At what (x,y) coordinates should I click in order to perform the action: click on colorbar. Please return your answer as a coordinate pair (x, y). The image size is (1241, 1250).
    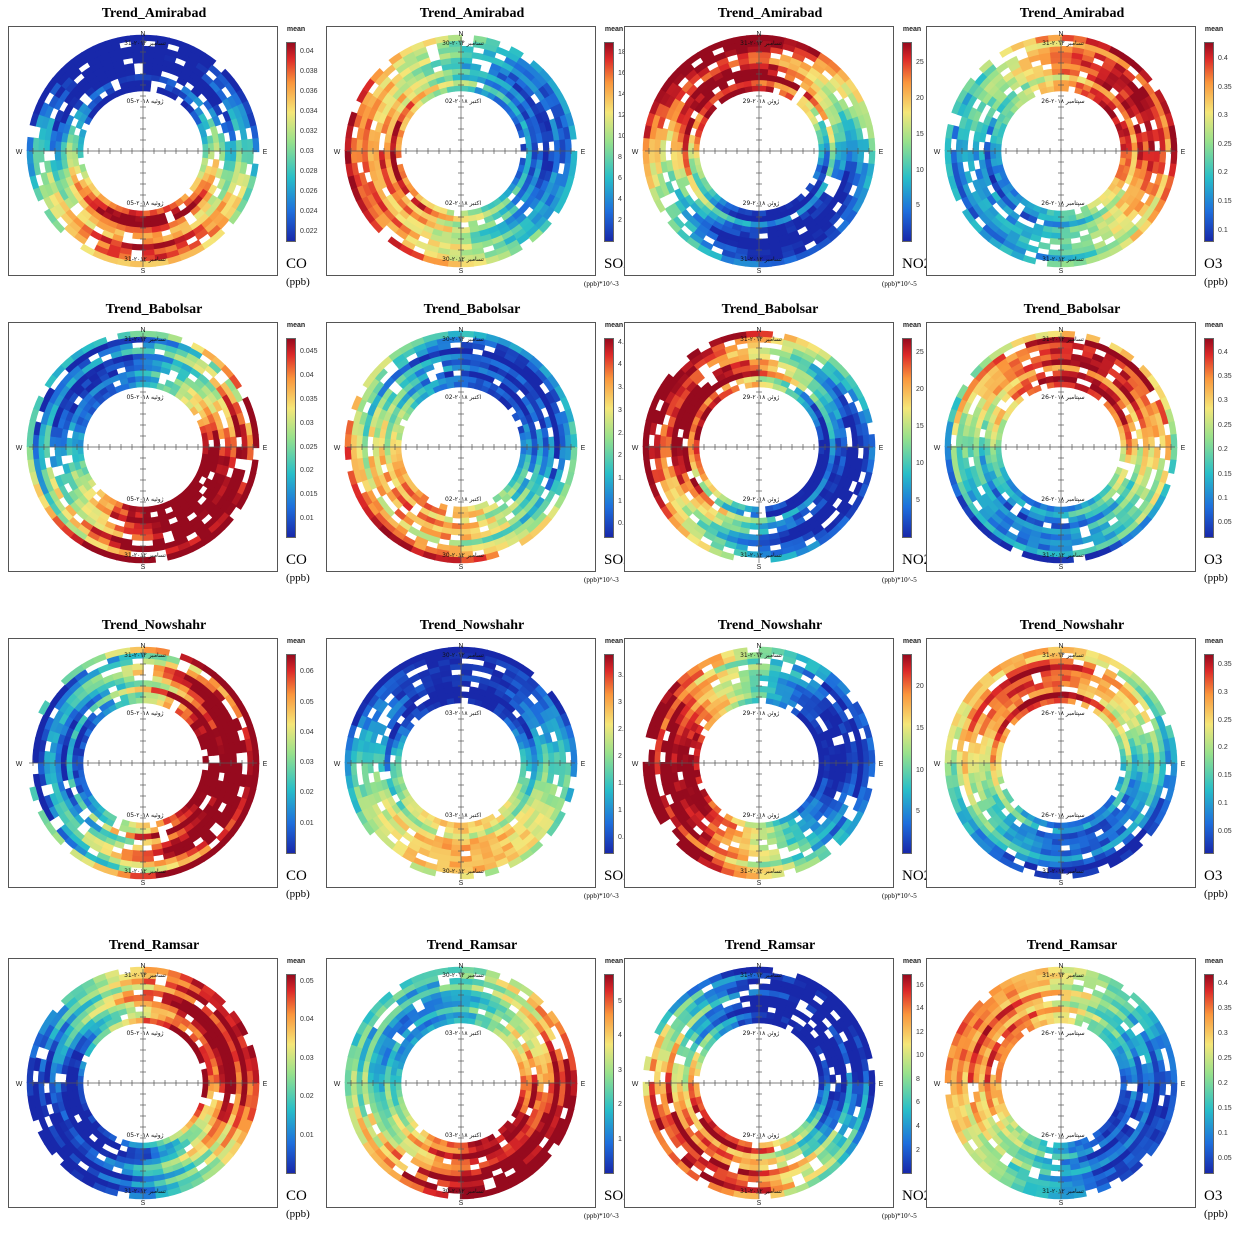
    Looking at the image, I should click on (609, 438).